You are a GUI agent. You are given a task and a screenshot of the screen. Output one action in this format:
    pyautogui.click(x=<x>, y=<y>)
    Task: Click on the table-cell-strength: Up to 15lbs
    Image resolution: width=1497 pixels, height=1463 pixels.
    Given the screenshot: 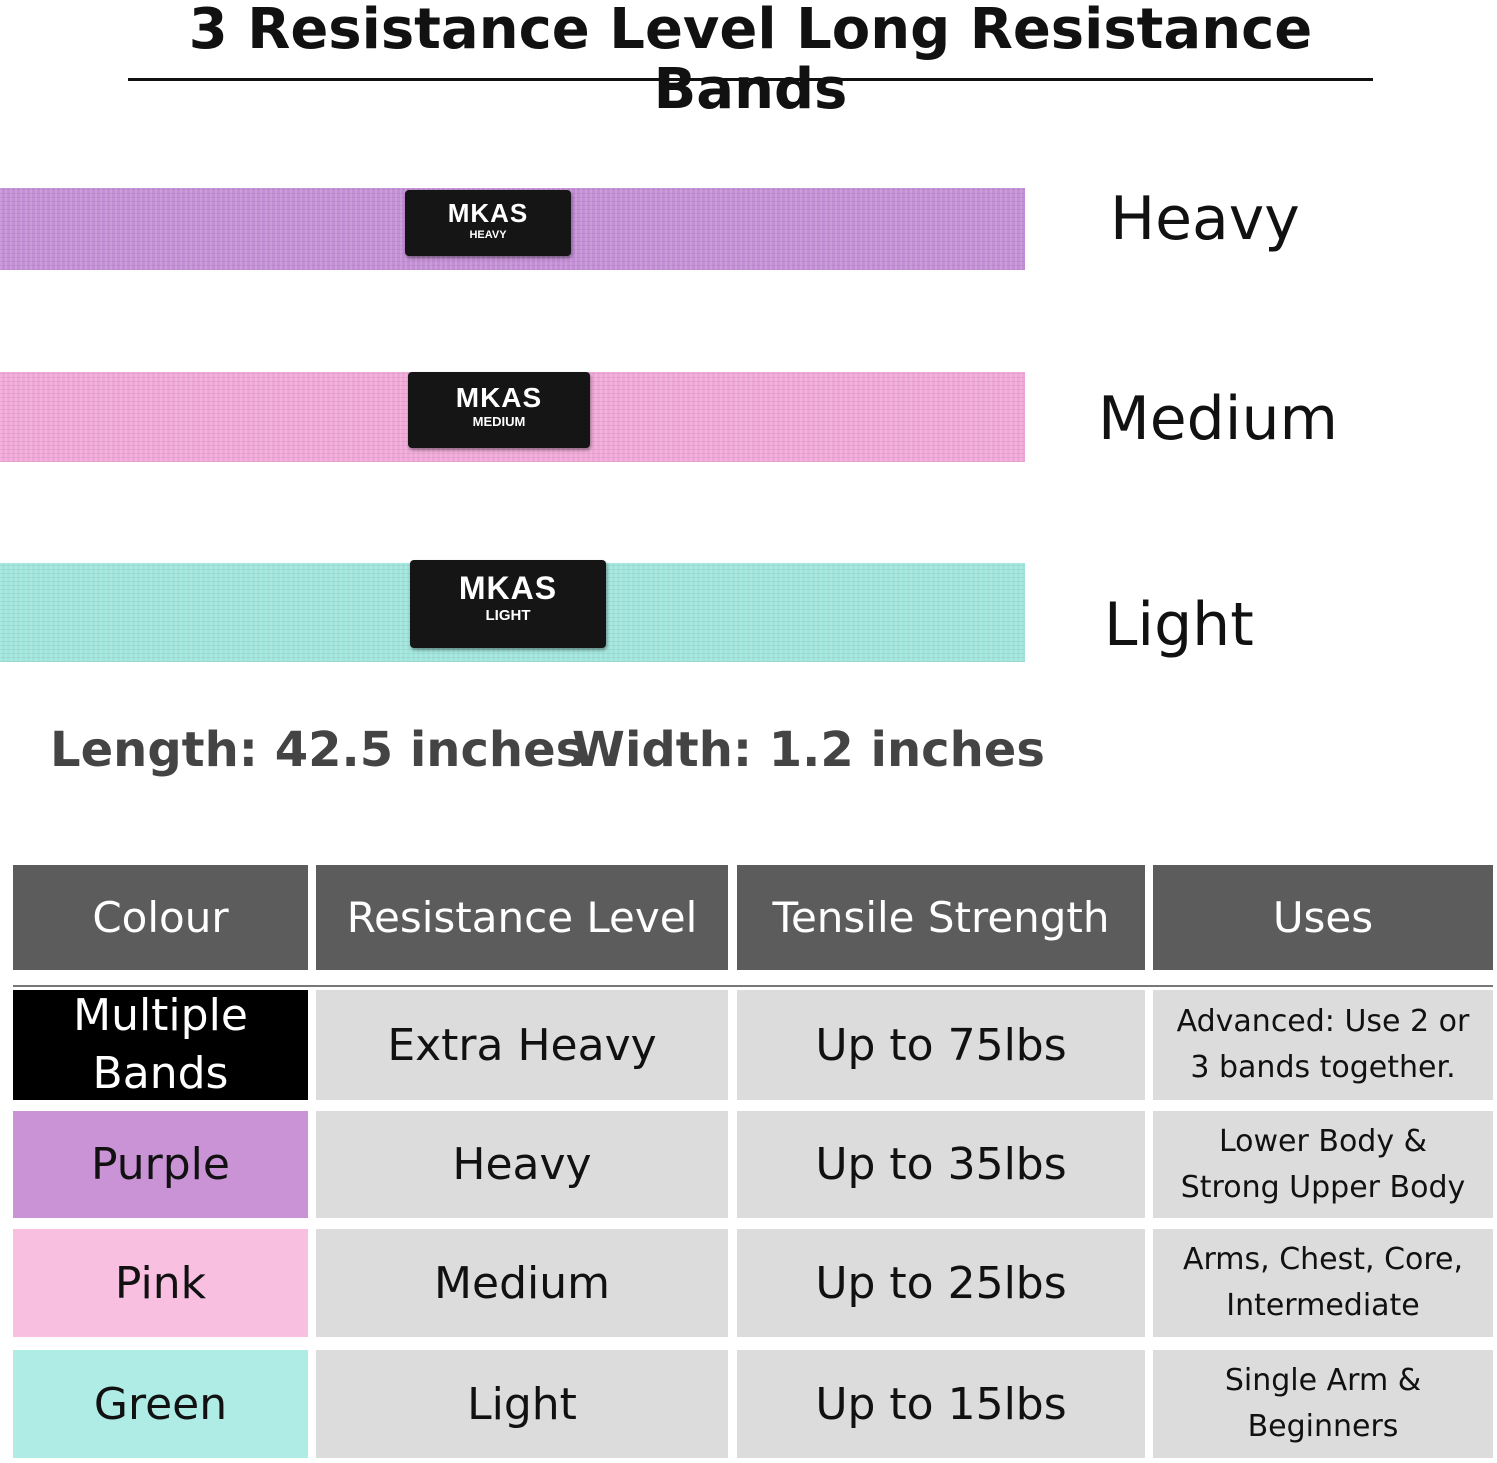 What is the action you would take?
    pyautogui.click(x=941, y=1404)
    